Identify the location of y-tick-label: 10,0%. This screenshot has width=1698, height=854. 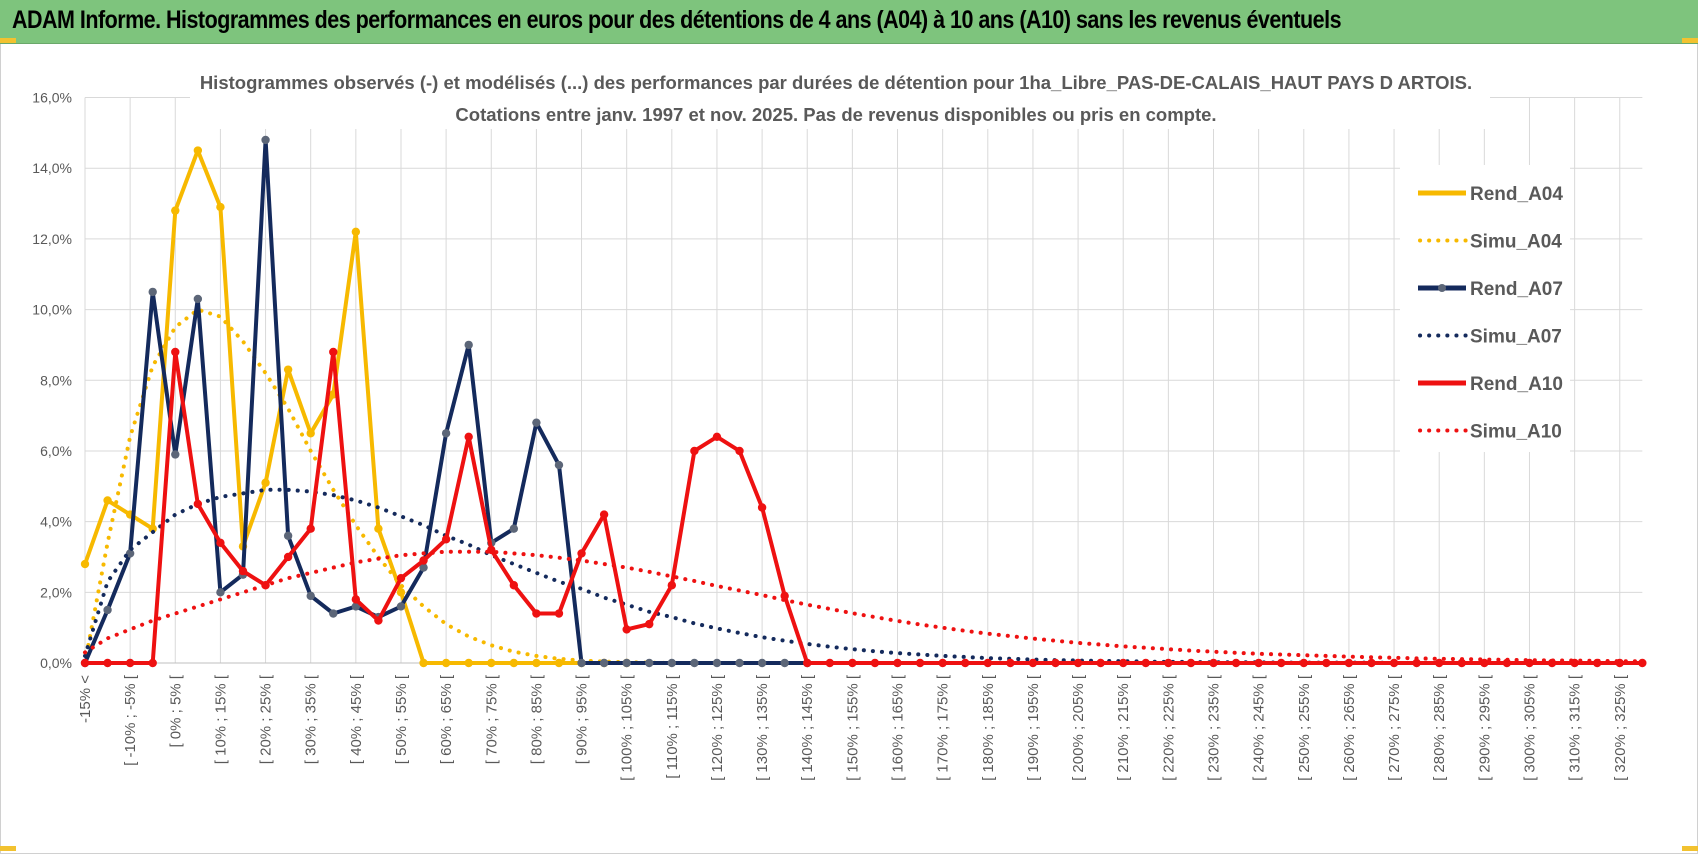
(52, 310).